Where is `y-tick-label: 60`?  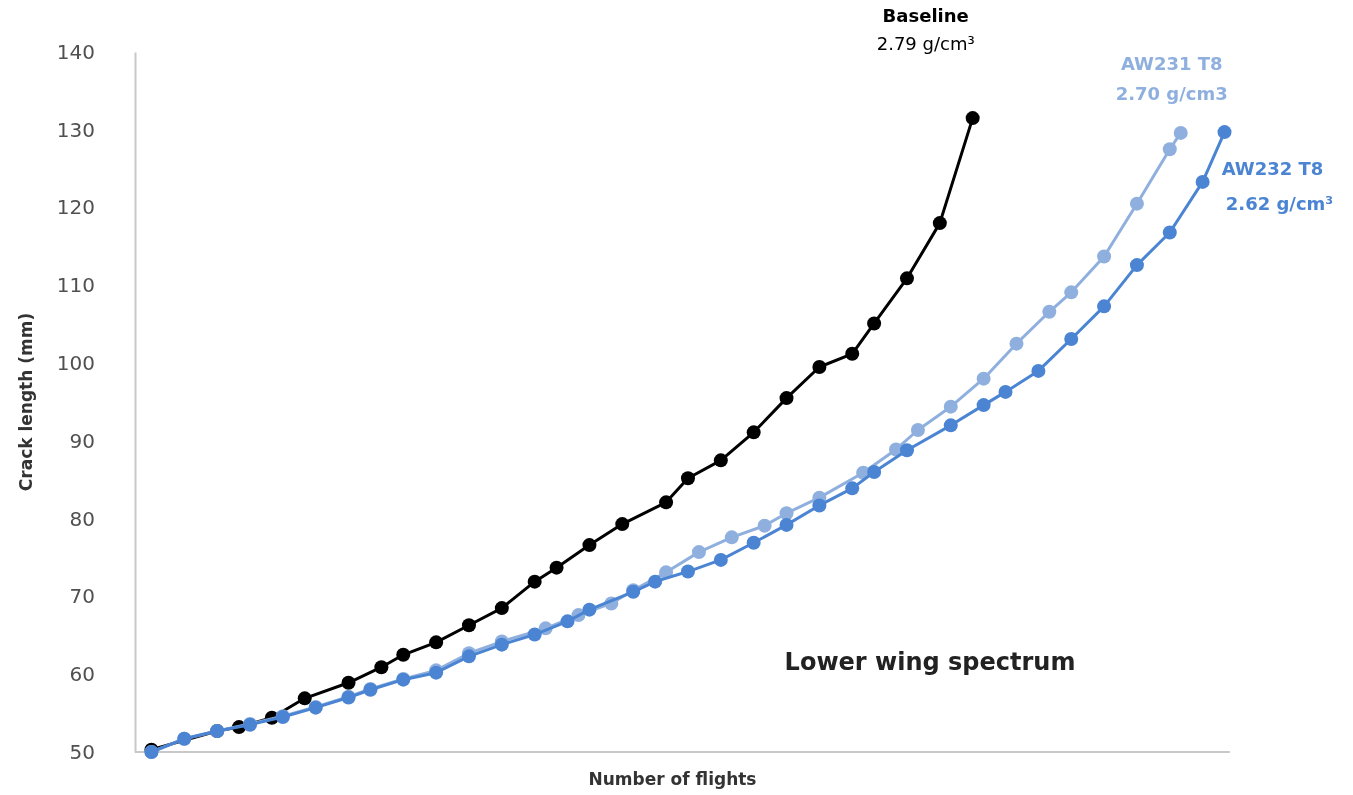 y-tick-label: 60 is located at coordinates (82, 674).